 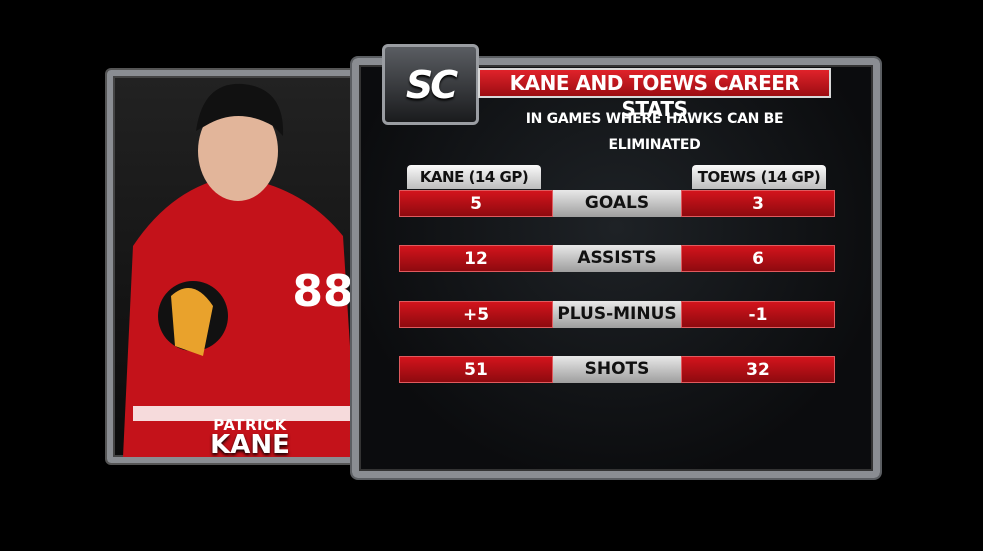 What do you see at coordinates (322, 291) in the screenshot?
I see `svg-text: 88` at bounding box center [322, 291].